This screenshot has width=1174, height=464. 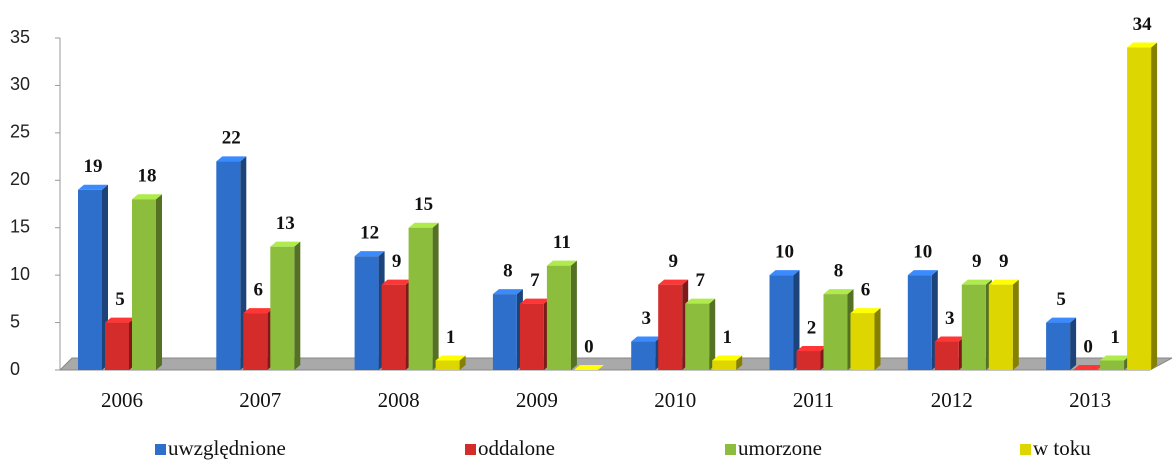 What do you see at coordinates (20, 274) in the screenshot?
I see `y-tick-label: 10` at bounding box center [20, 274].